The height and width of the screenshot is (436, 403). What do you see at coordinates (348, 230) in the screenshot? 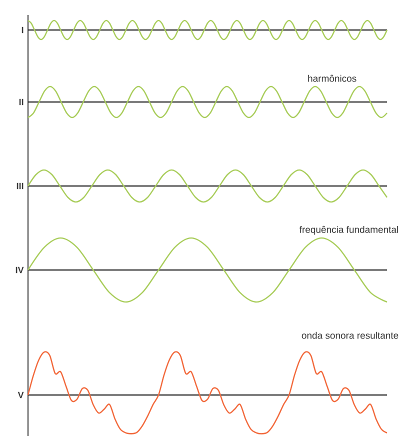
I see `text: frequência fundamental` at bounding box center [348, 230].